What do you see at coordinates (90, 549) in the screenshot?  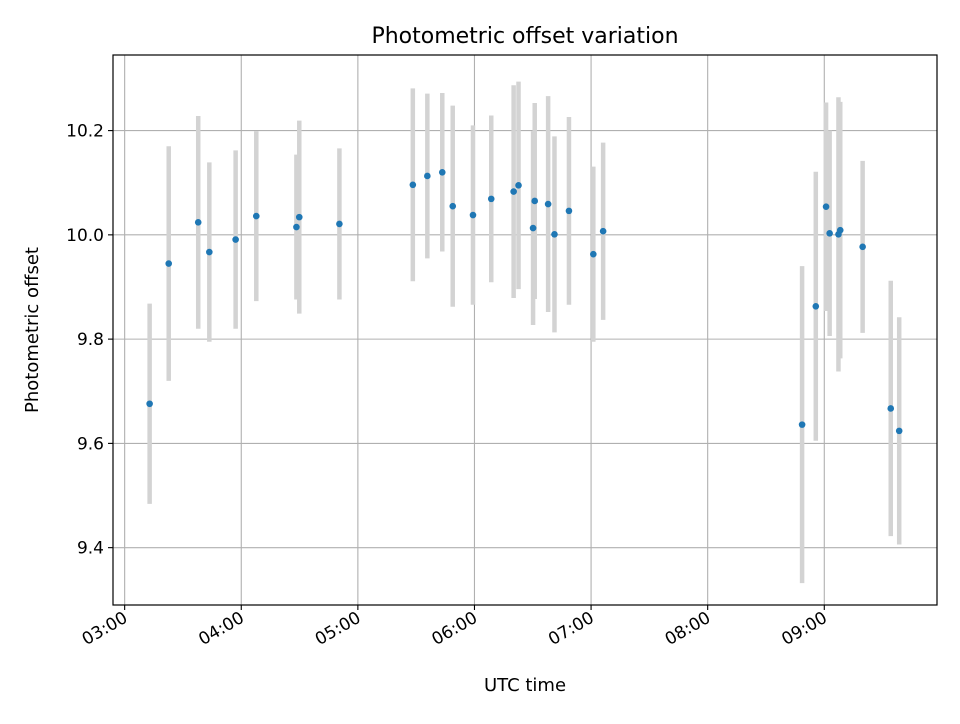 I see `y-tick-label: 9.4` at bounding box center [90, 549].